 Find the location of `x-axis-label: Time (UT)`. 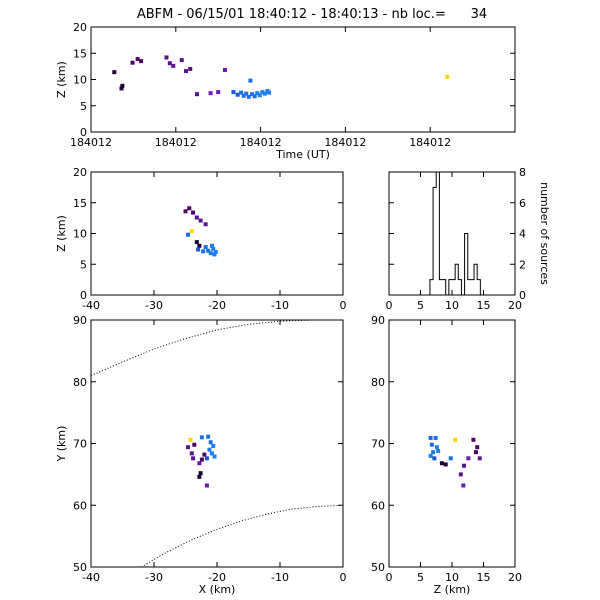

x-axis-label: Time (UT) is located at coordinates (302, 154).